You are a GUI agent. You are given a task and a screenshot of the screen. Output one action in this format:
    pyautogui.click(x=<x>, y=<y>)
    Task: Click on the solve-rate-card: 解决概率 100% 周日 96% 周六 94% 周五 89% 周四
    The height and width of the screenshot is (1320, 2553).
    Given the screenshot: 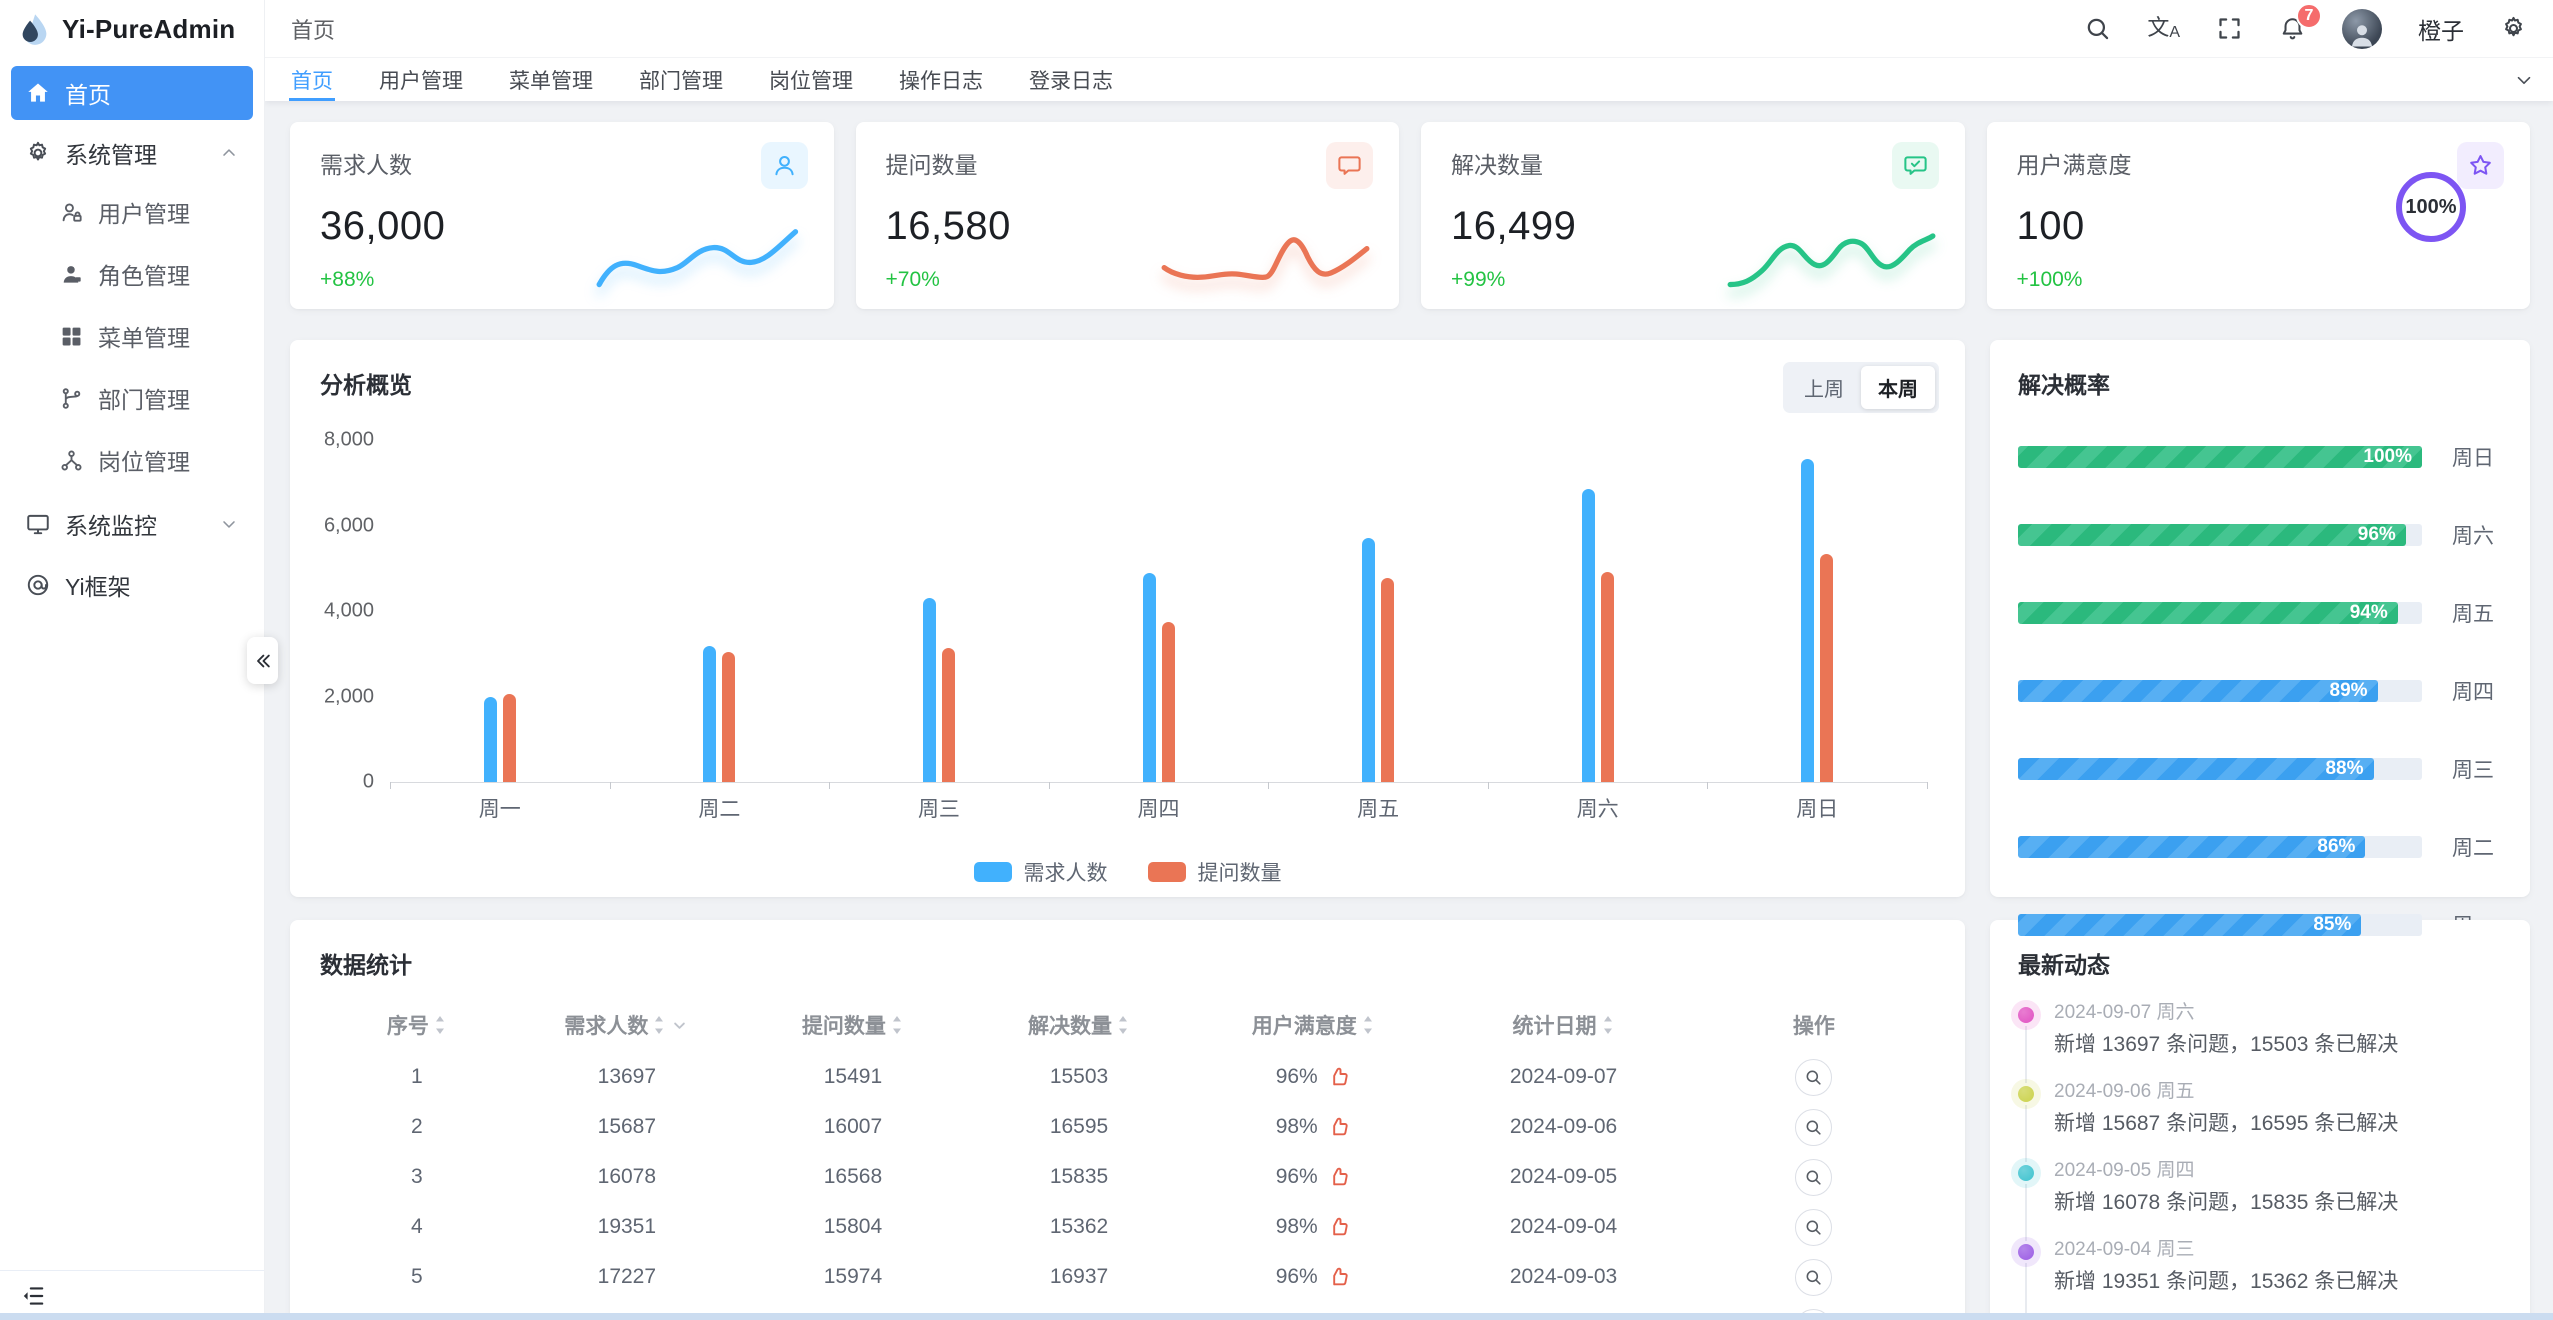 What is the action you would take?
    pyautogui.click(x=2260, y=639)
    